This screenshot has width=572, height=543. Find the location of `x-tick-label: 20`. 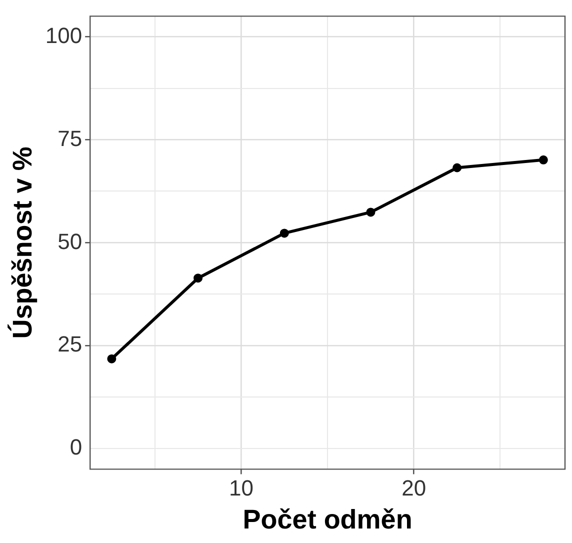

x-tick-label: 20 is located at coordinates (414, 487).